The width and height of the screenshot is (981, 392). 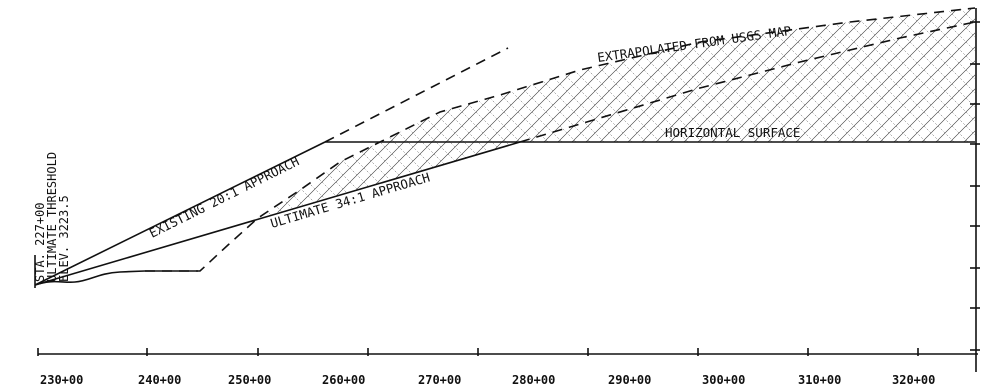 I want to click on station-tick-label: 230+00, so click(x=61, y=380).